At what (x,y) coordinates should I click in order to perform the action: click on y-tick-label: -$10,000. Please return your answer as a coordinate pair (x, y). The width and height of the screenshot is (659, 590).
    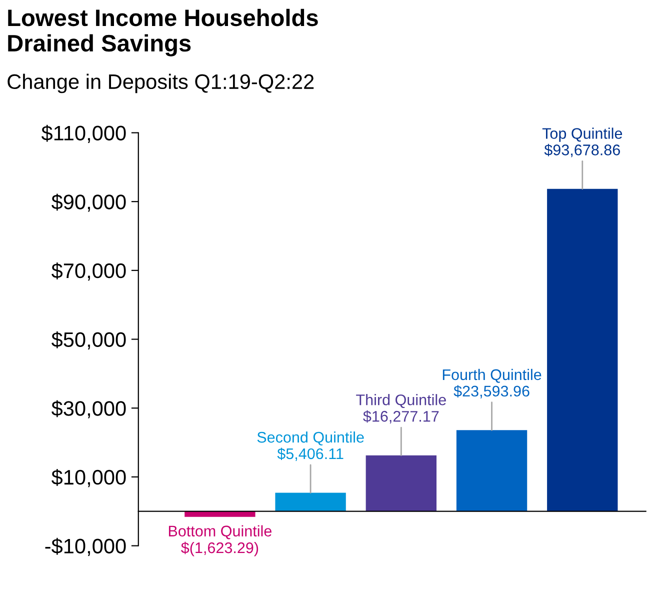
    Looking at the image, I should click on (85, 547).